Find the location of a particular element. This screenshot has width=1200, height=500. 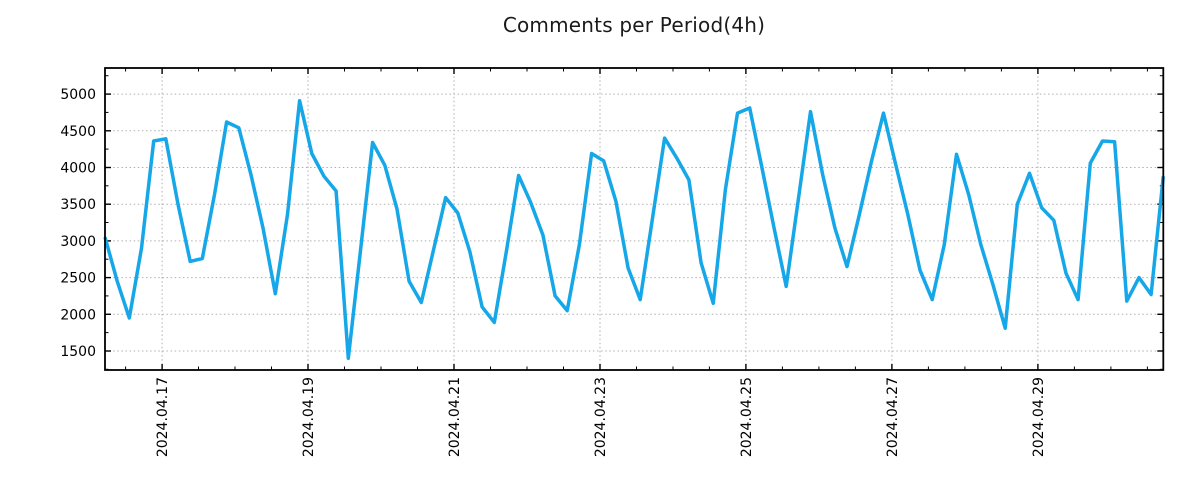

y-tick-label: 2500 is located at coordinates (78, 279).